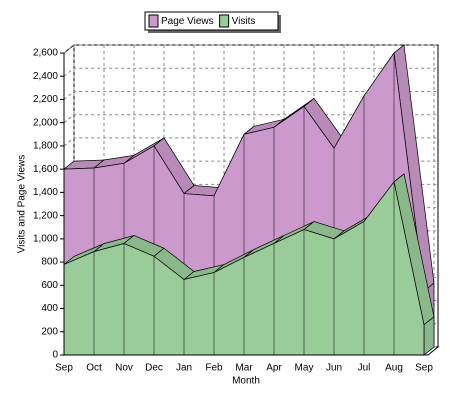 This screenshot has width=450, height=400. Describe the element at coordinates (45, 122) in the screenshot. I see `y-tick-label: 2,000` at that location.